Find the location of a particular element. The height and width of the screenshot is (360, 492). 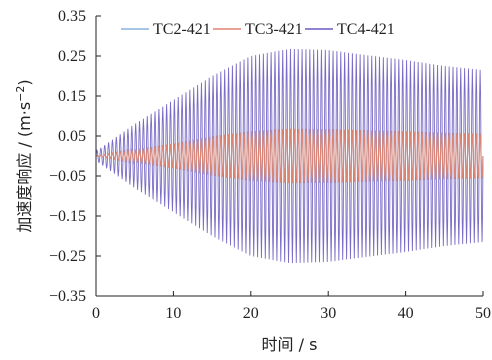

y-tick-label: 0.25 is located at coordinates (72, 56).